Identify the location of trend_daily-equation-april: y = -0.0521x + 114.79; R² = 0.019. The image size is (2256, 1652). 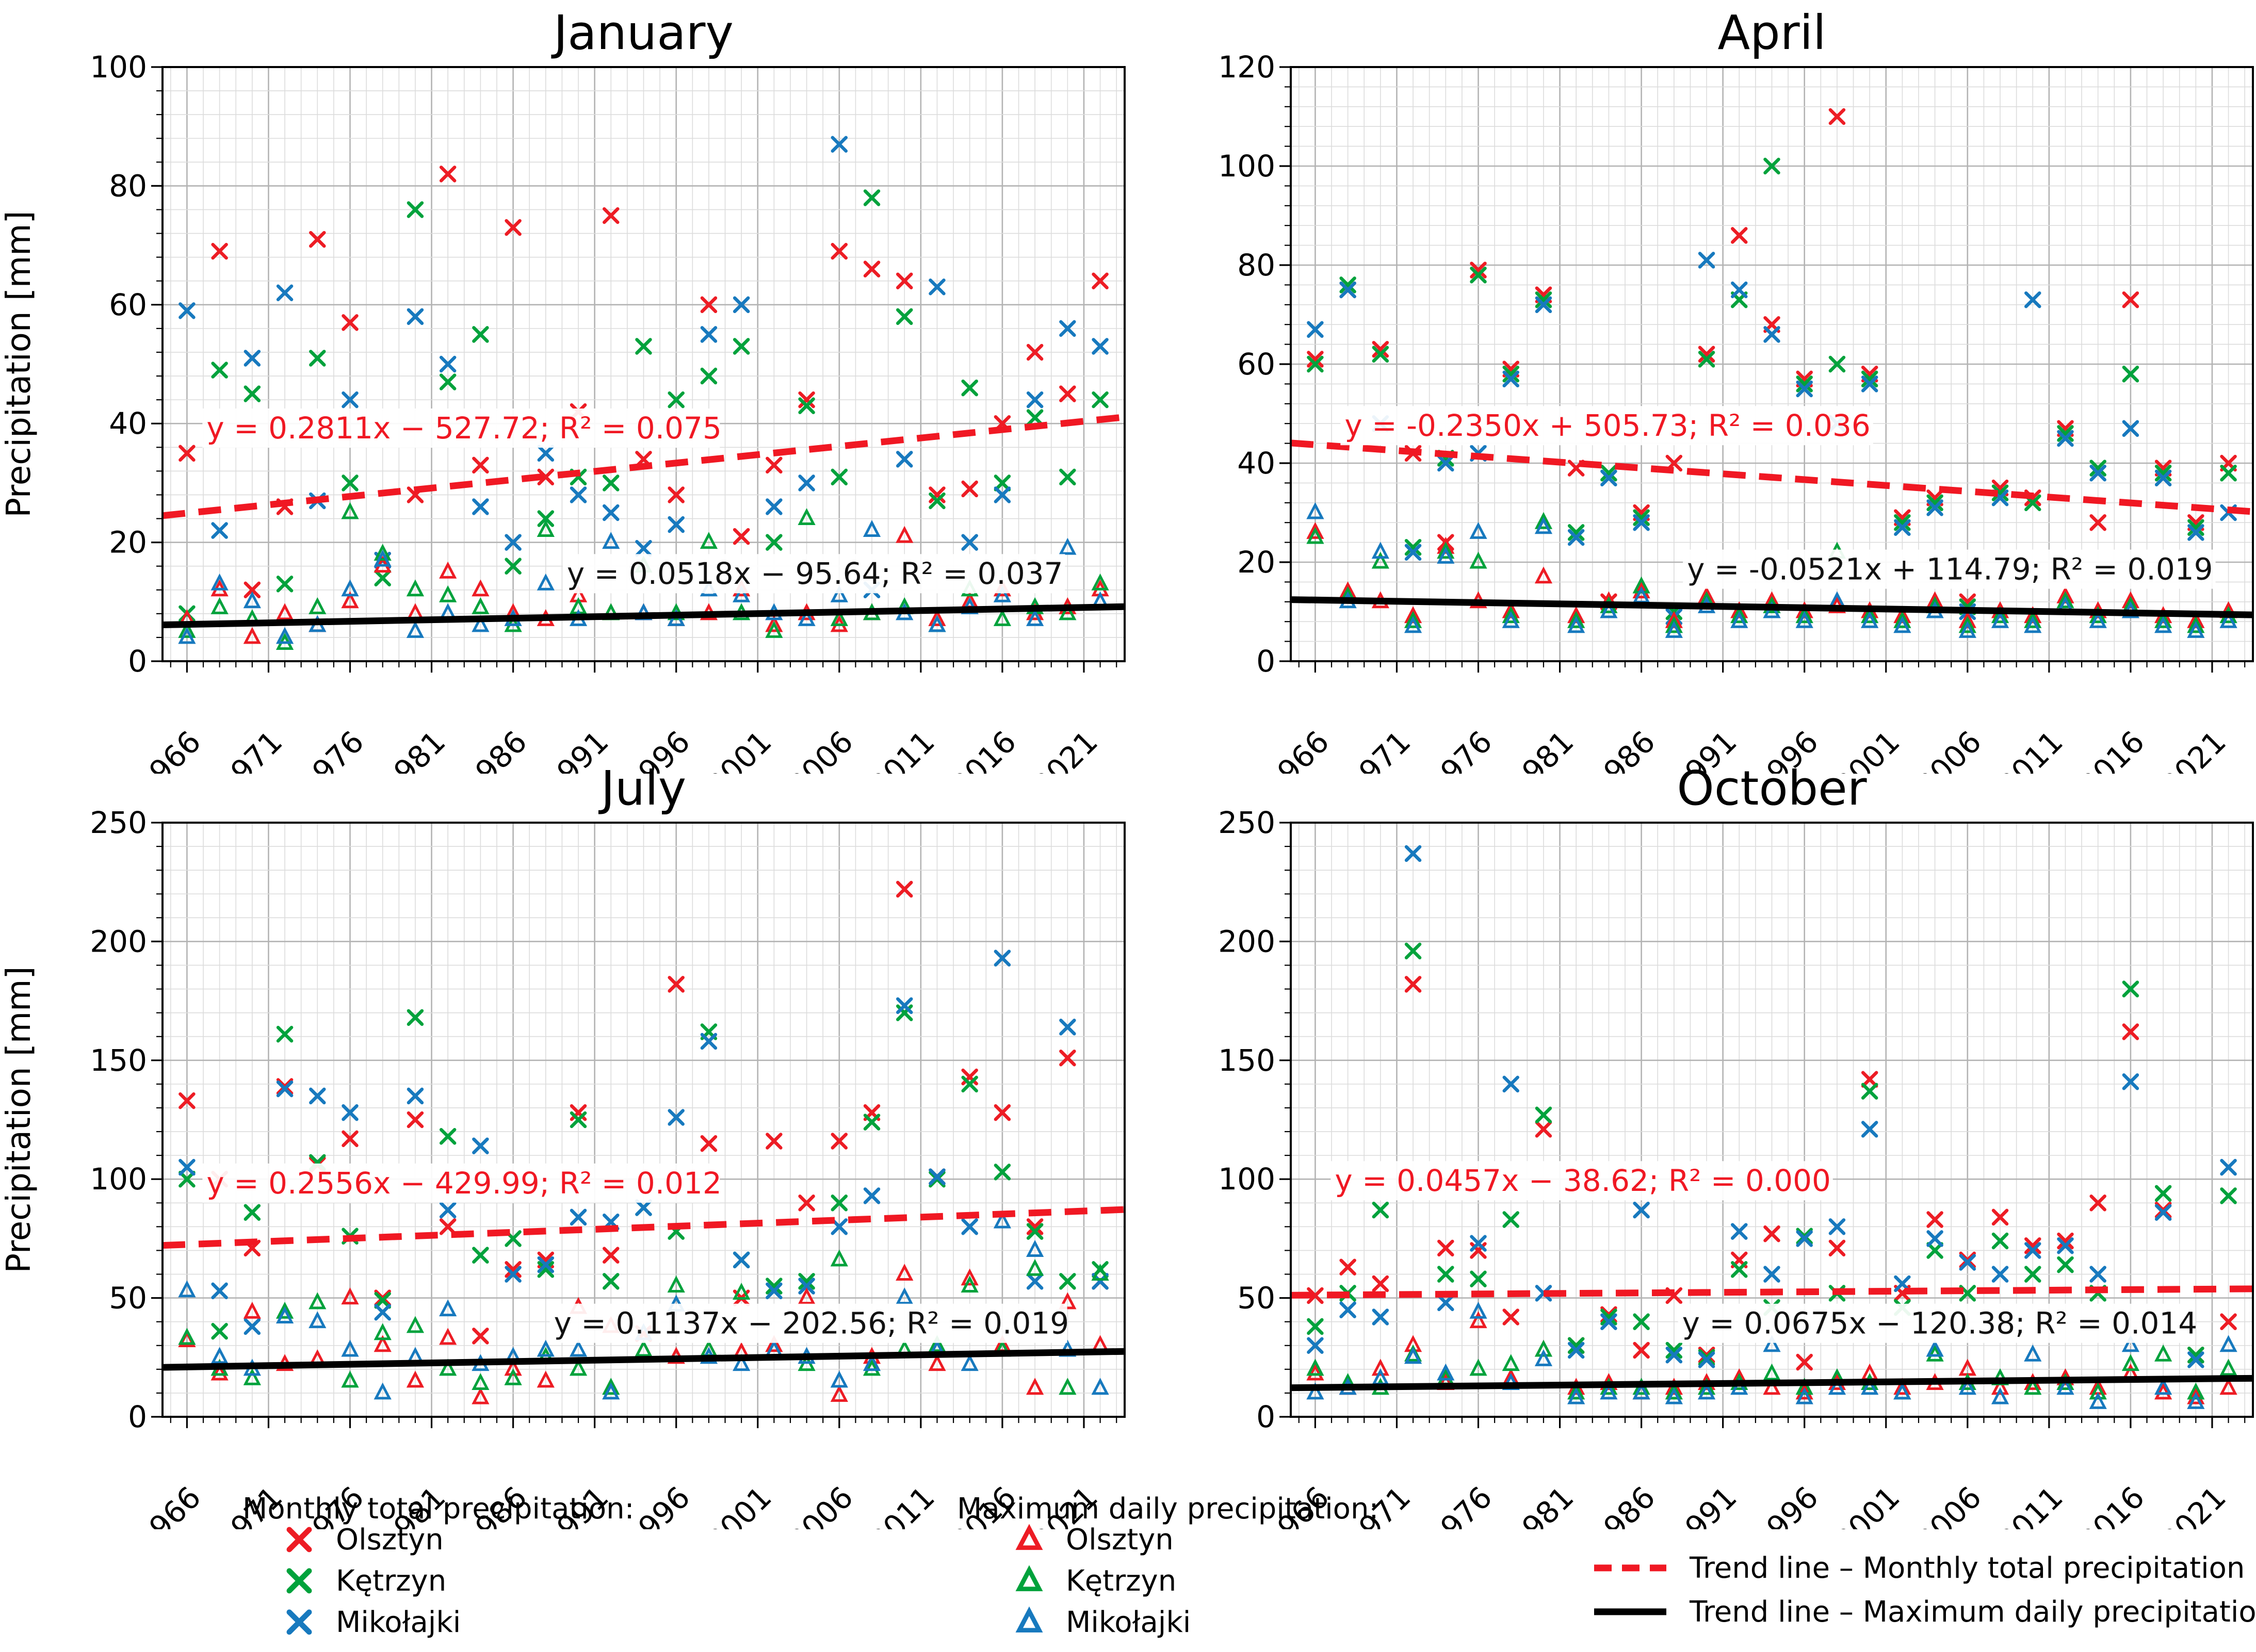
(1950, 569).